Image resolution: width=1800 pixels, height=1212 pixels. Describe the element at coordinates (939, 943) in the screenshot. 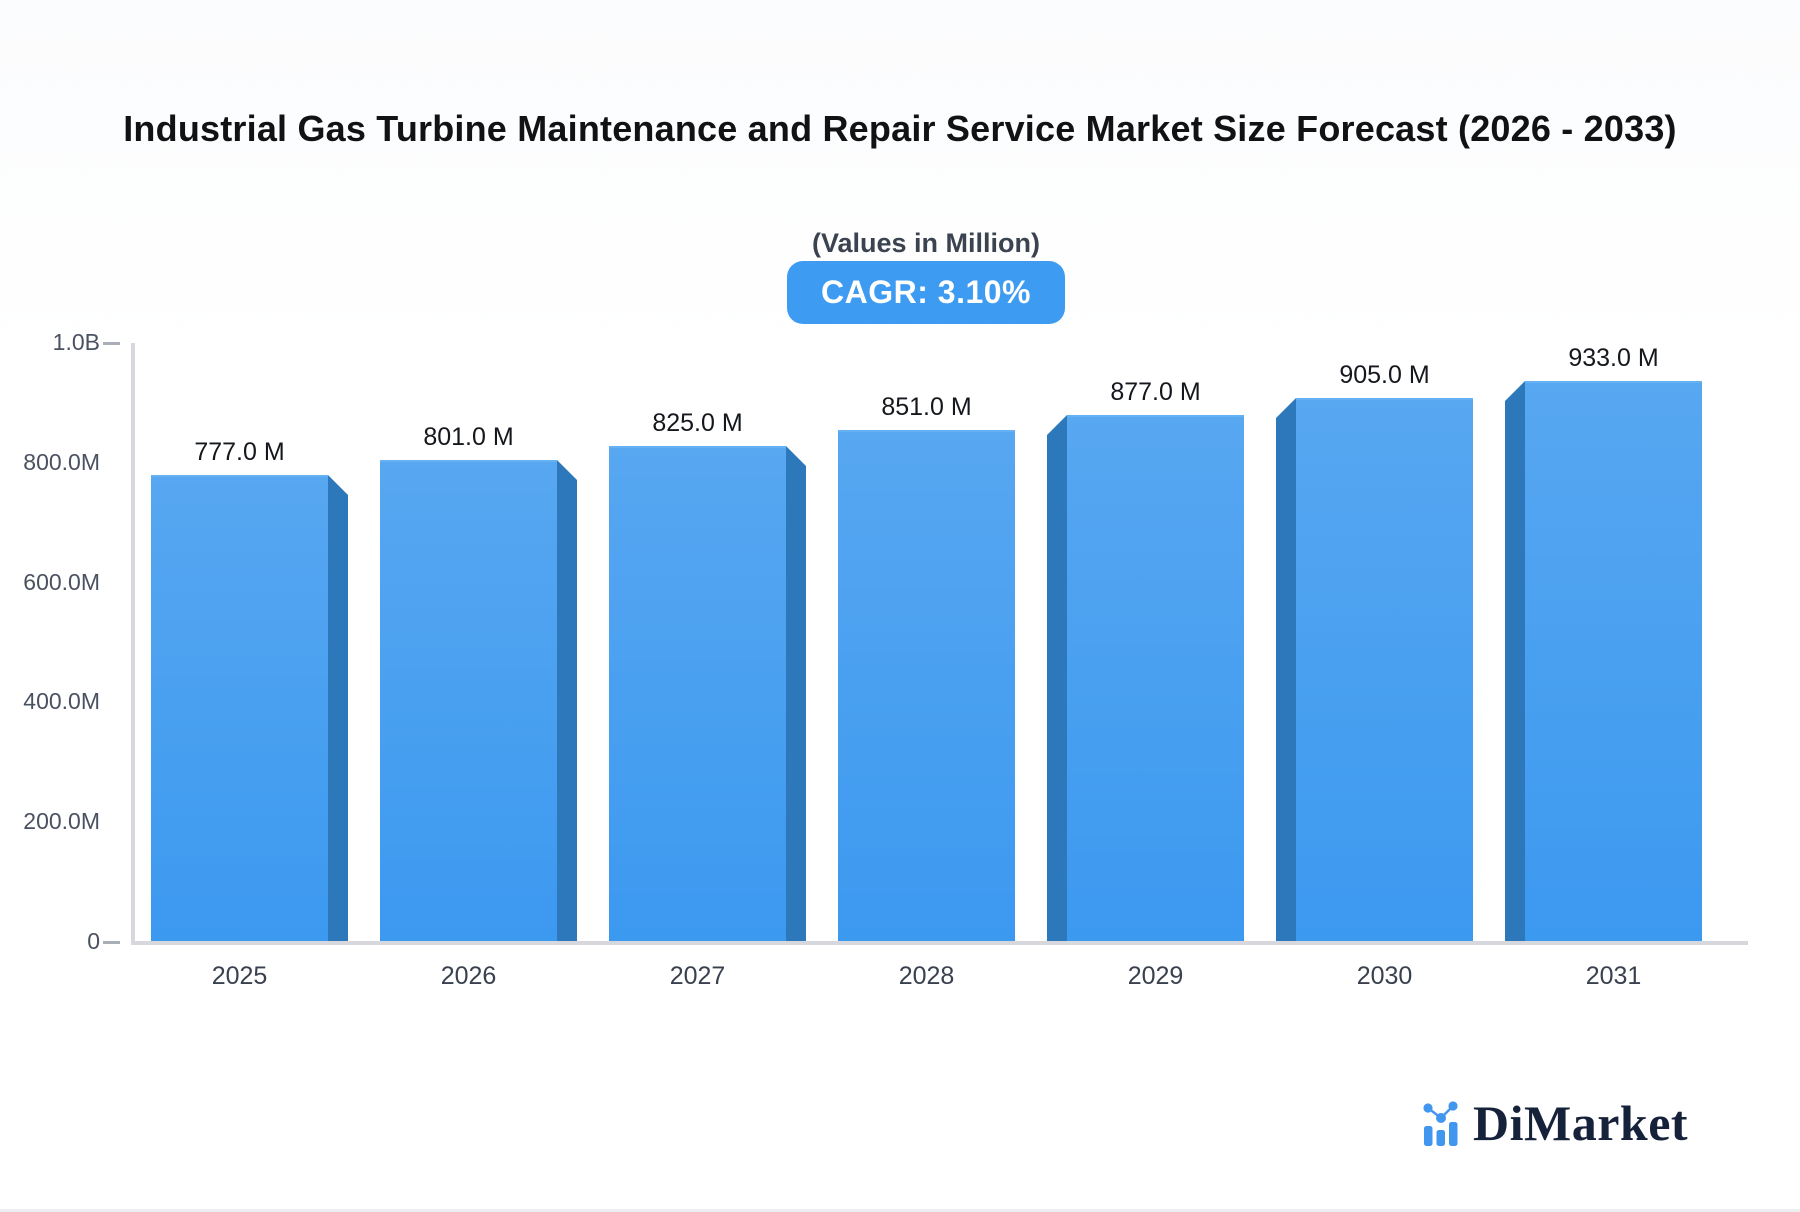

I see `x-axis-line` at that location.